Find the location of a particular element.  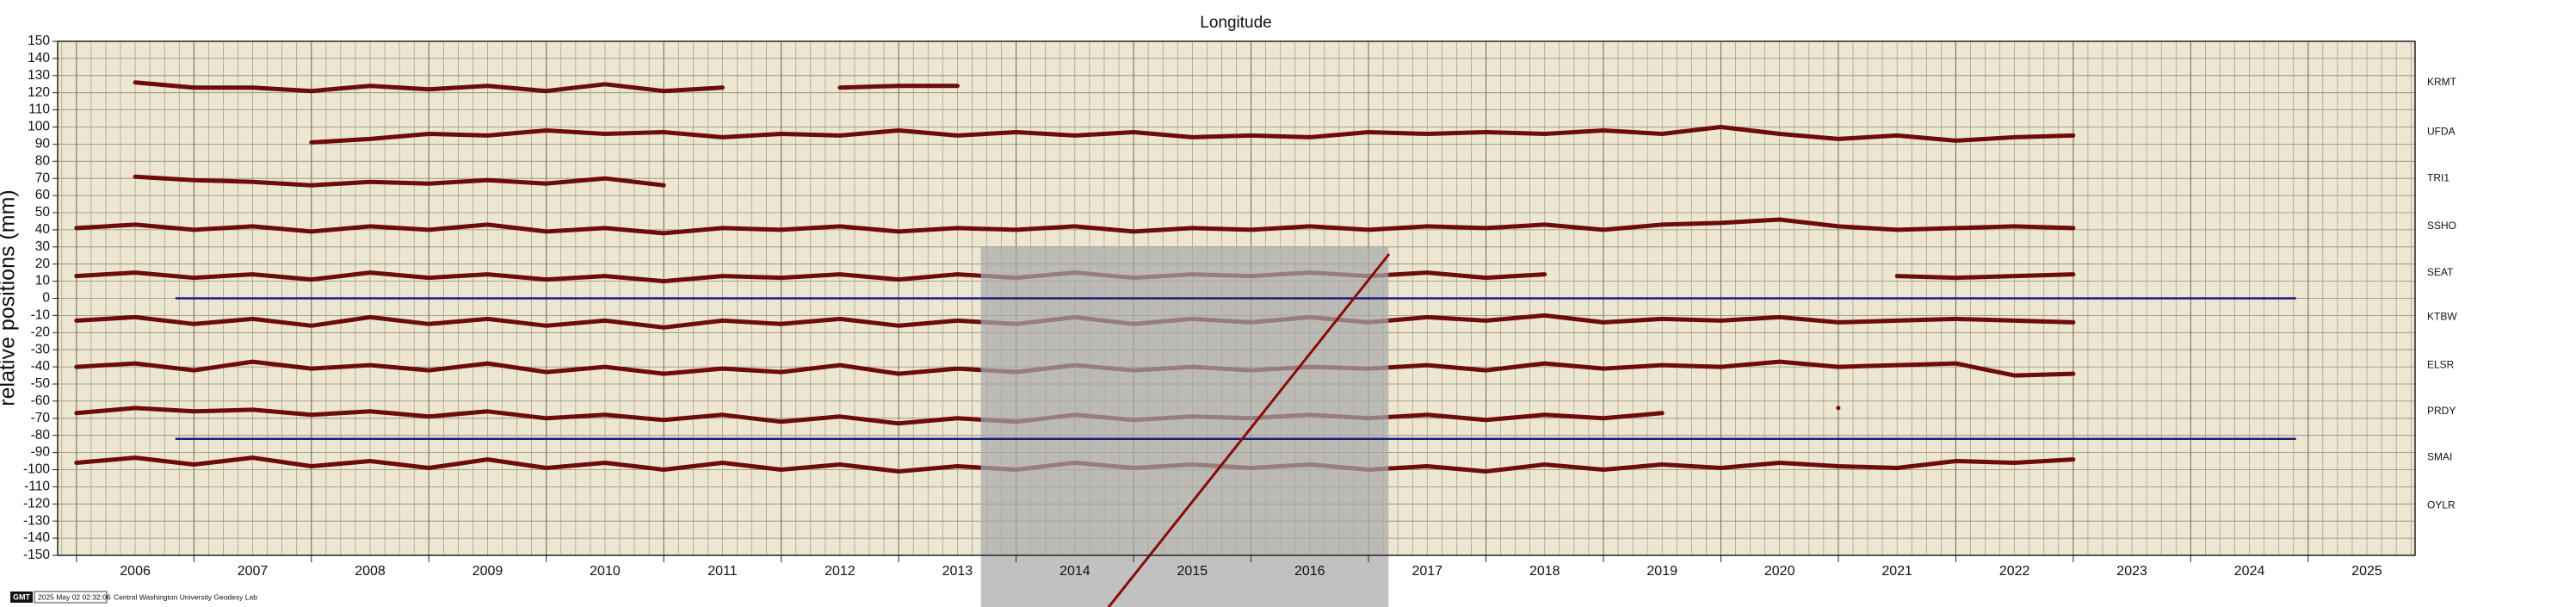

footer-logo: GMT is located at coordinates (21, 596).